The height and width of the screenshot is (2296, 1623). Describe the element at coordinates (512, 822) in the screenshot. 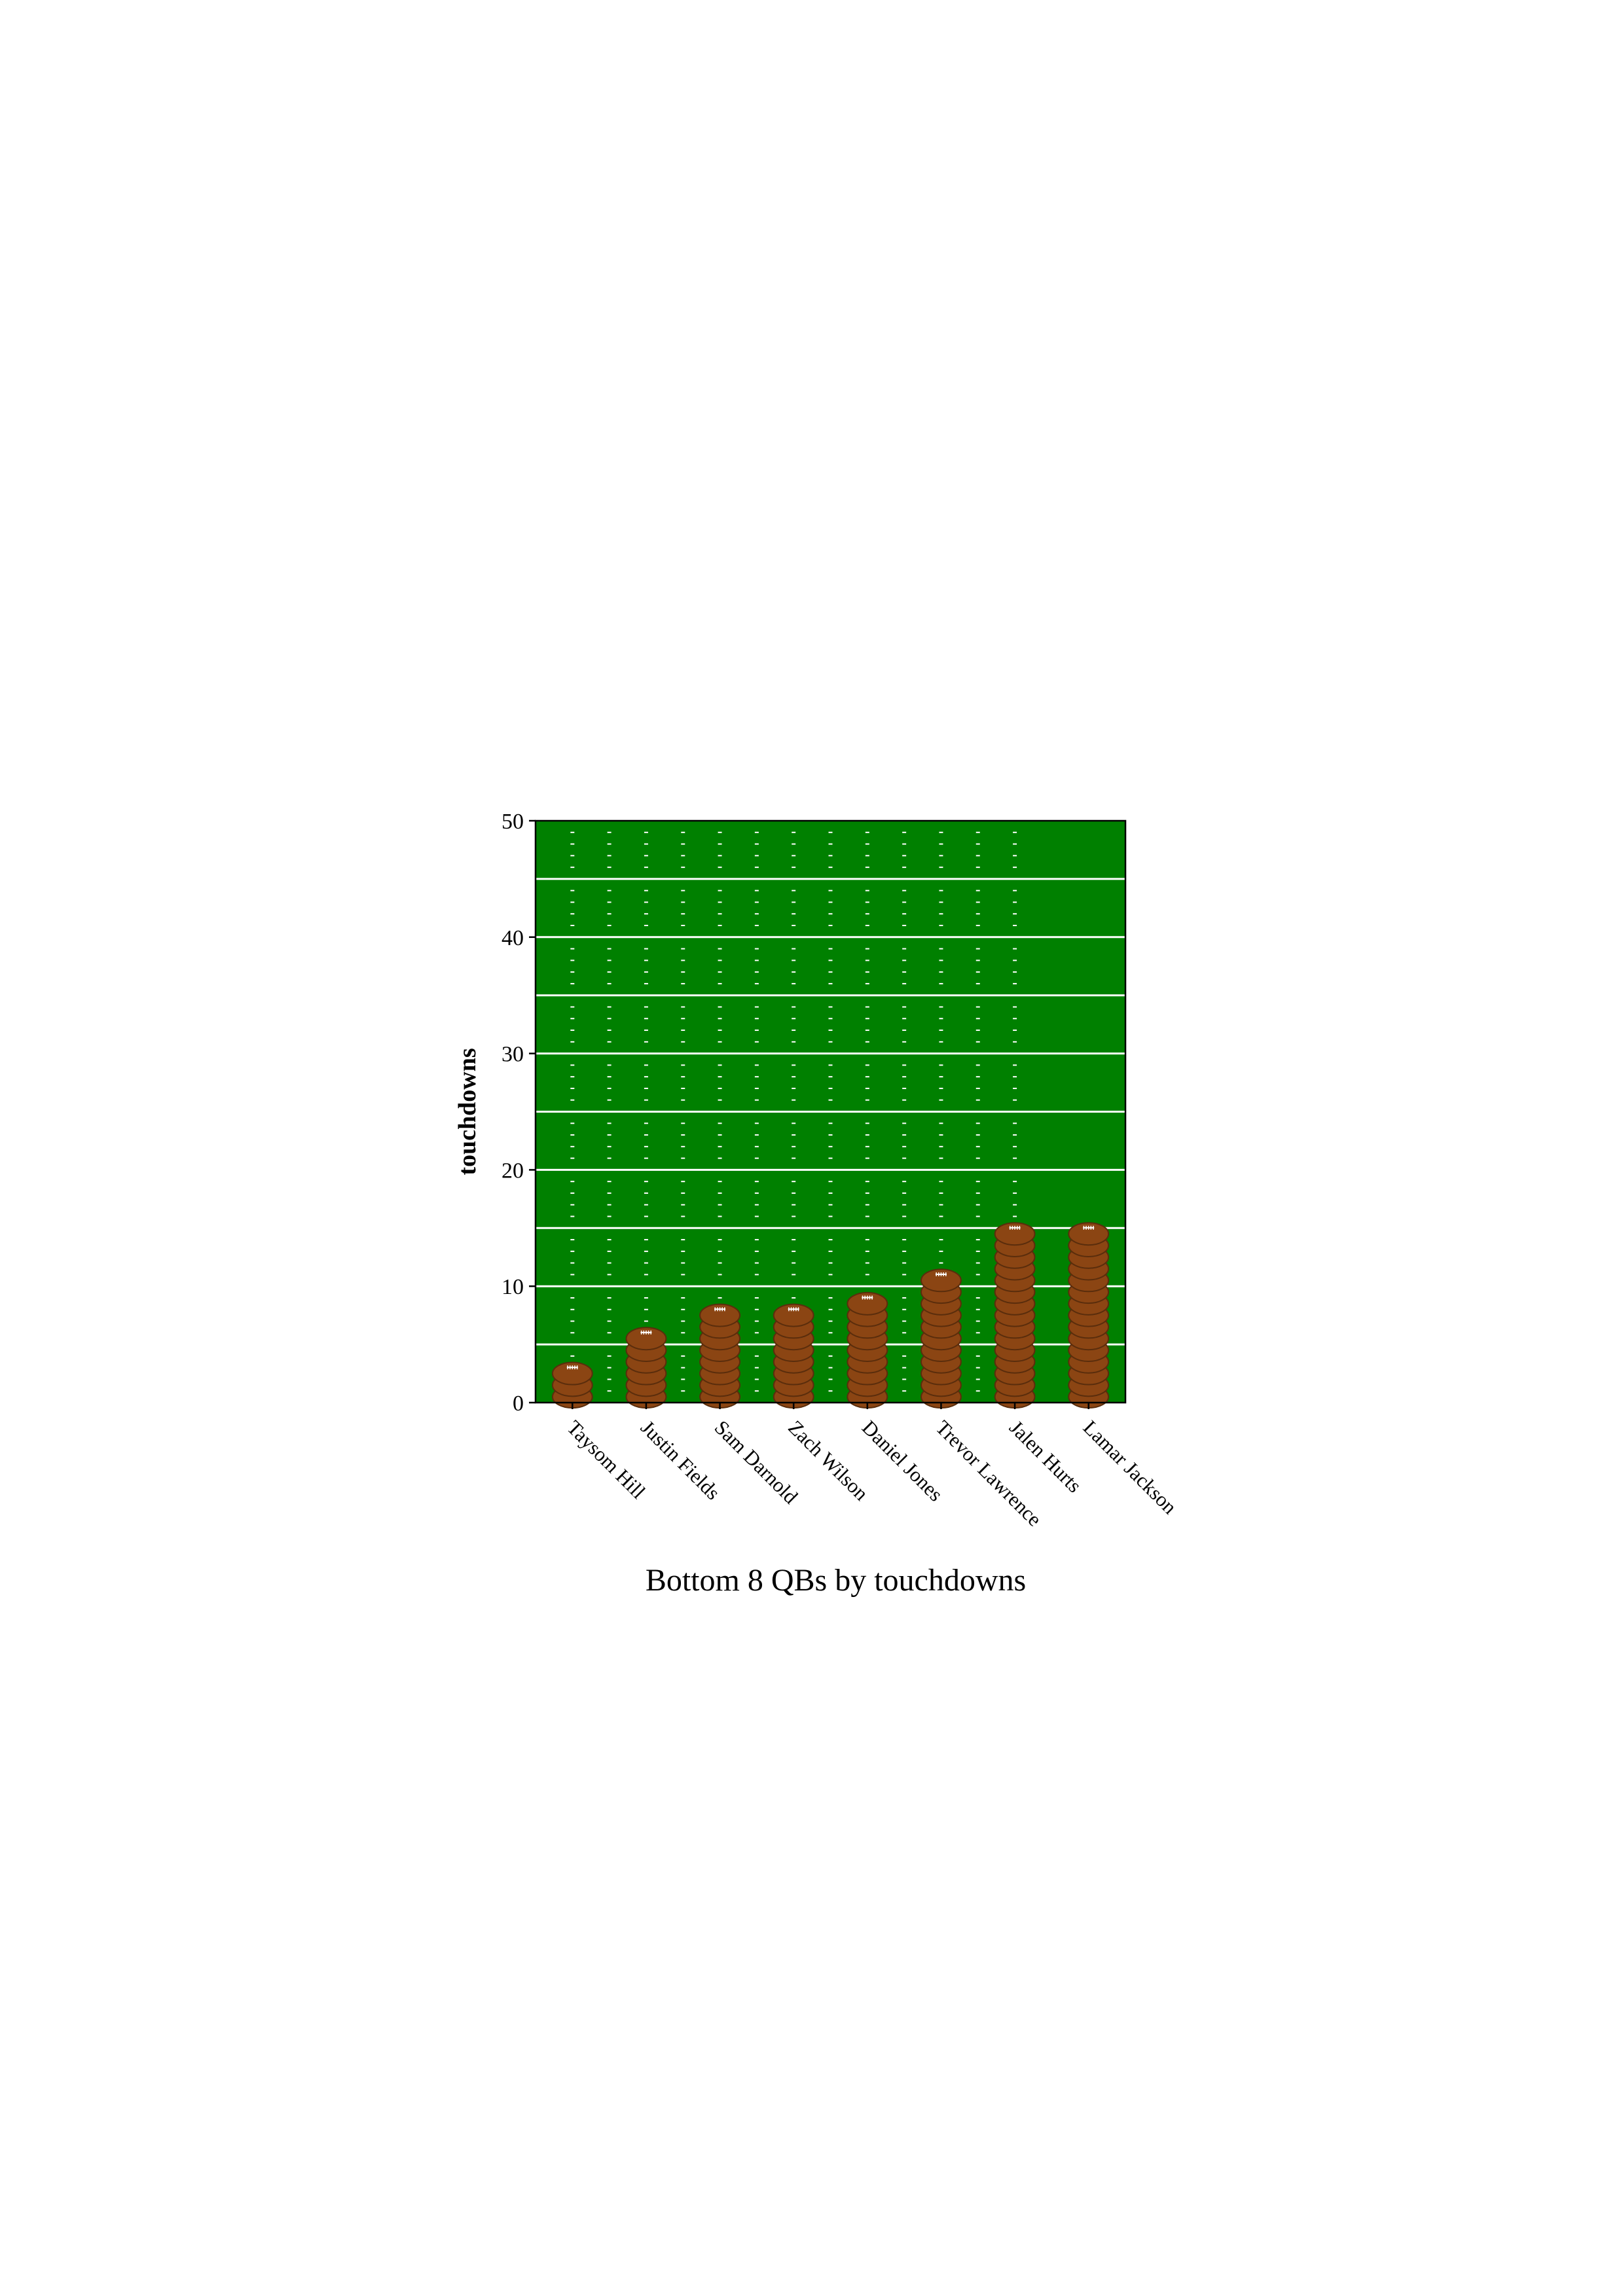

I see `y-tick-label: 50` at that location.